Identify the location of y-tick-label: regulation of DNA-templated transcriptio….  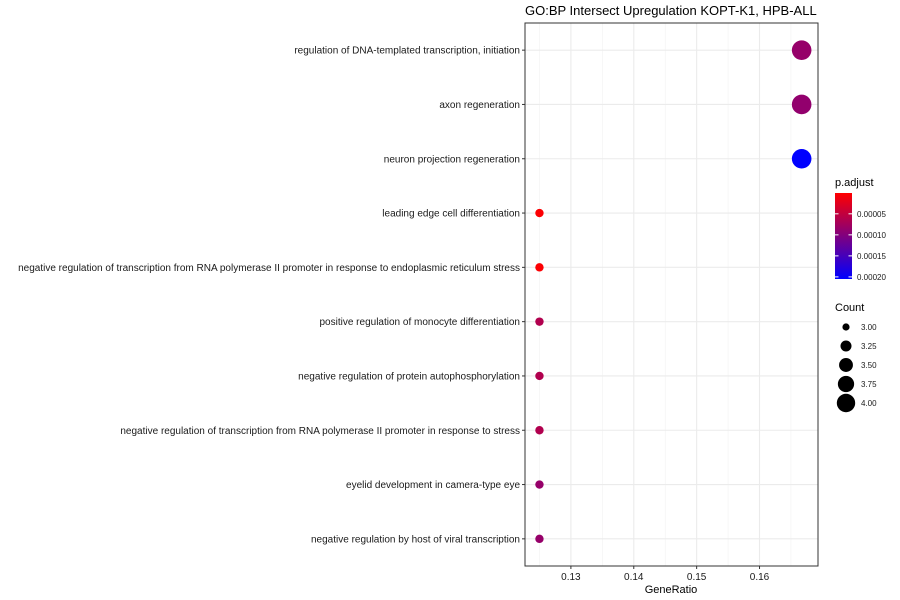
(407, 51).